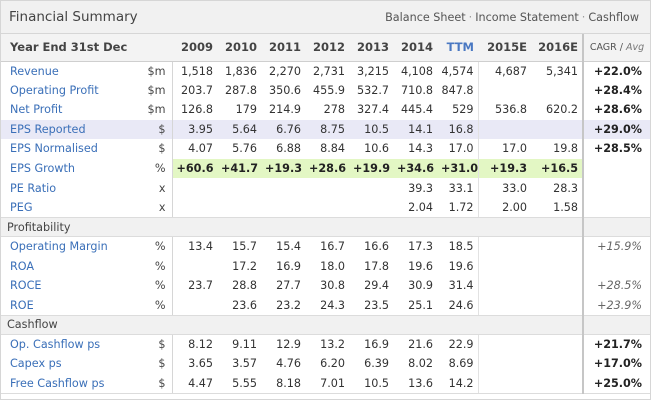 The width and height of the screenshot is (651, 400). I want to click on cagr-cell: +28.5%, so click(618, 149).